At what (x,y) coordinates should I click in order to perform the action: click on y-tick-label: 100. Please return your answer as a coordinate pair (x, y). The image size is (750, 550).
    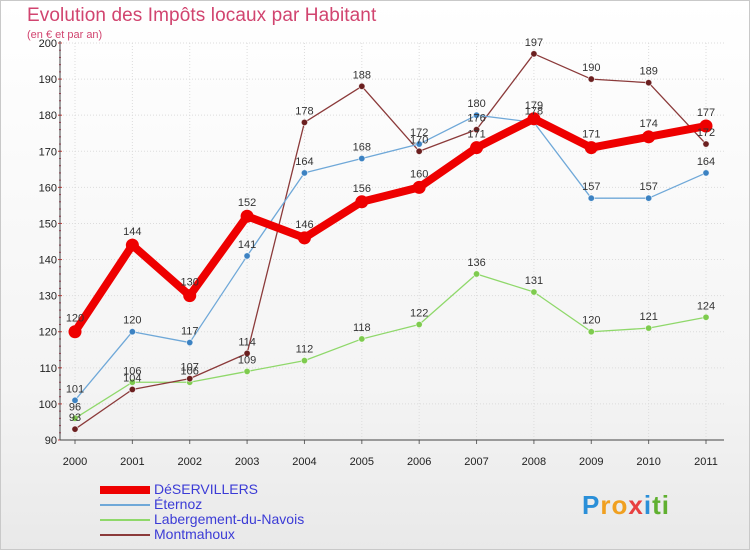
    Looking at the image, I should click on (48, 405).